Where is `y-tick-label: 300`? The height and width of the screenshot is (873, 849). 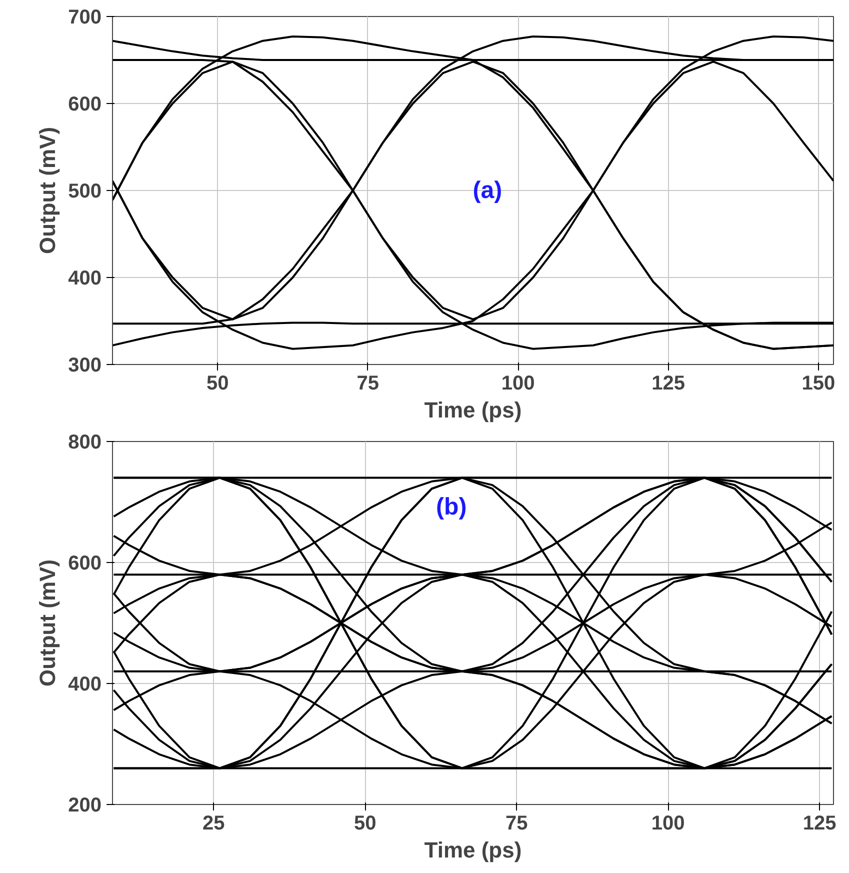 y-tick-label: 300 is located at coordinates (85, 365).